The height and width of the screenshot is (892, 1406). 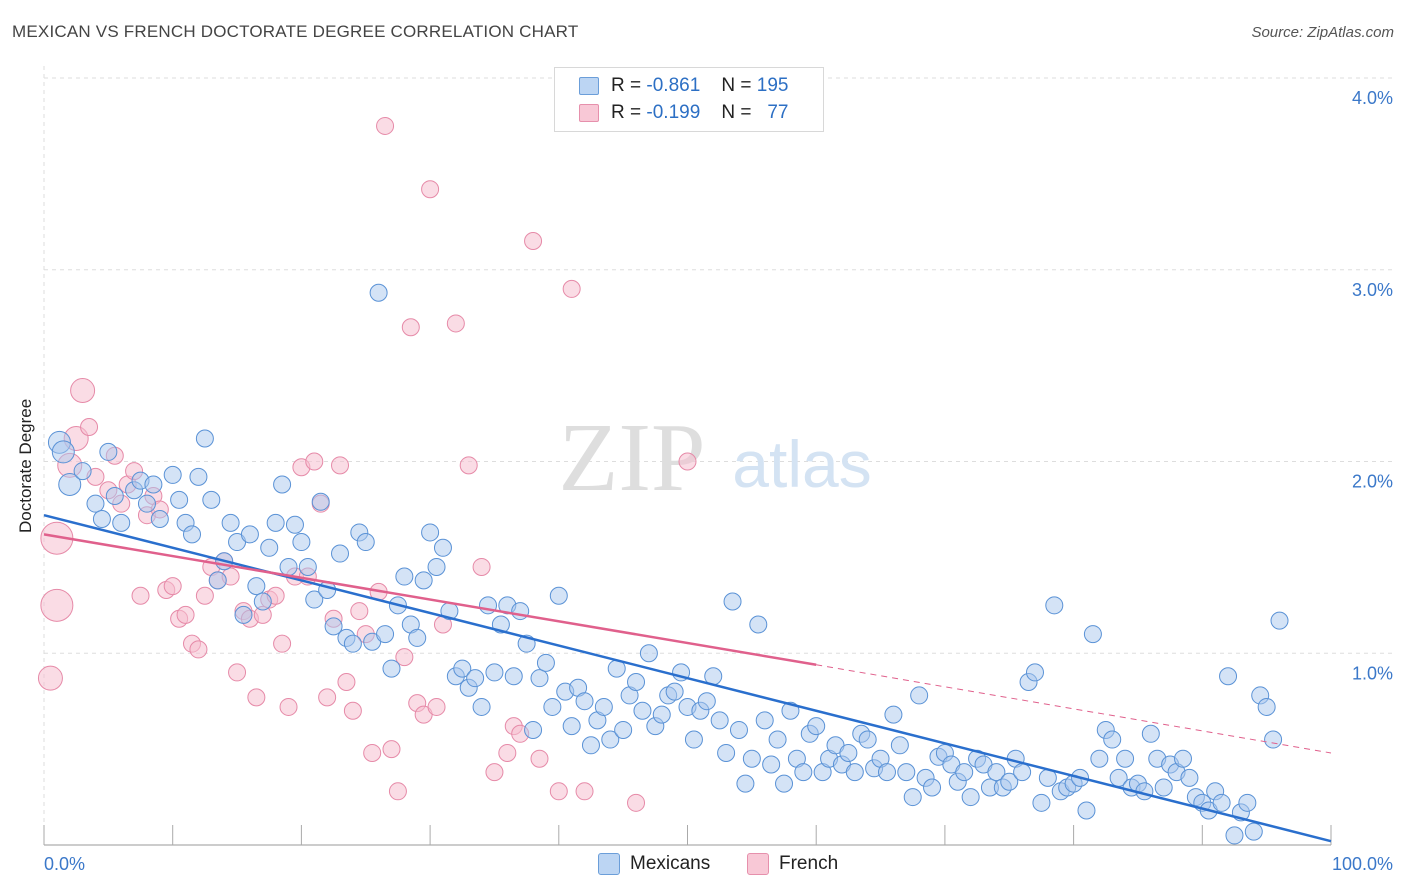 What do you see at coordinates (1362, 864) in the screenshot?
I see `x-tick-label: 100.0%` at bounding box center [1362, 864].